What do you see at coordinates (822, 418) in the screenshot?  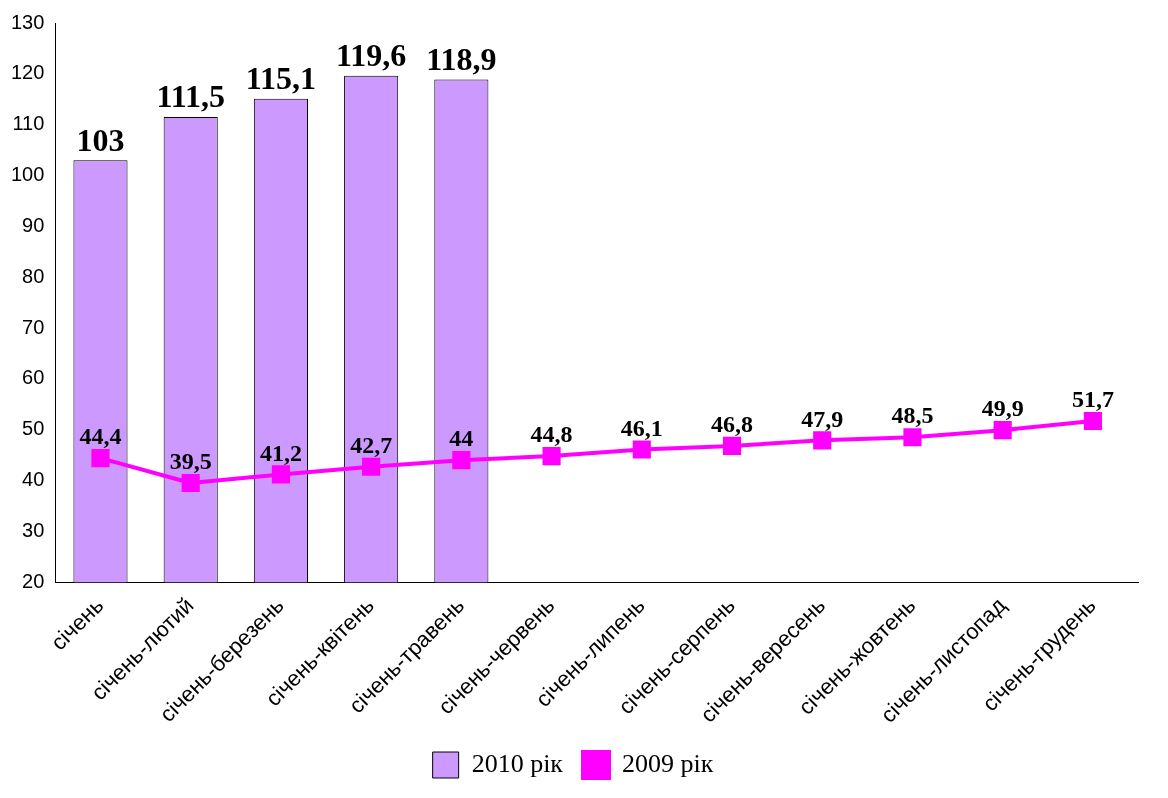 I see `data-label: 47,9` at bounding box center [822, 418].